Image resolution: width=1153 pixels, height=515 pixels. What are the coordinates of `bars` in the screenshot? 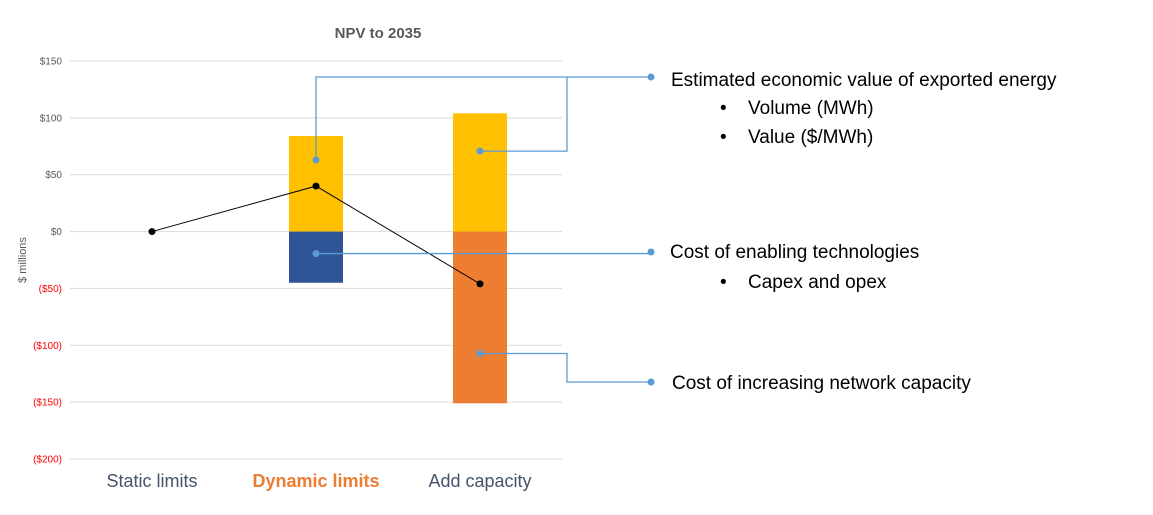 It's located at (398, 258).